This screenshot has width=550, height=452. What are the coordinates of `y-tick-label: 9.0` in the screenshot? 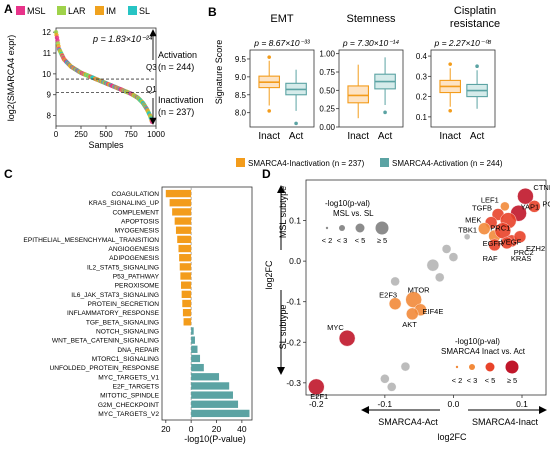 It's located at (241, 77).